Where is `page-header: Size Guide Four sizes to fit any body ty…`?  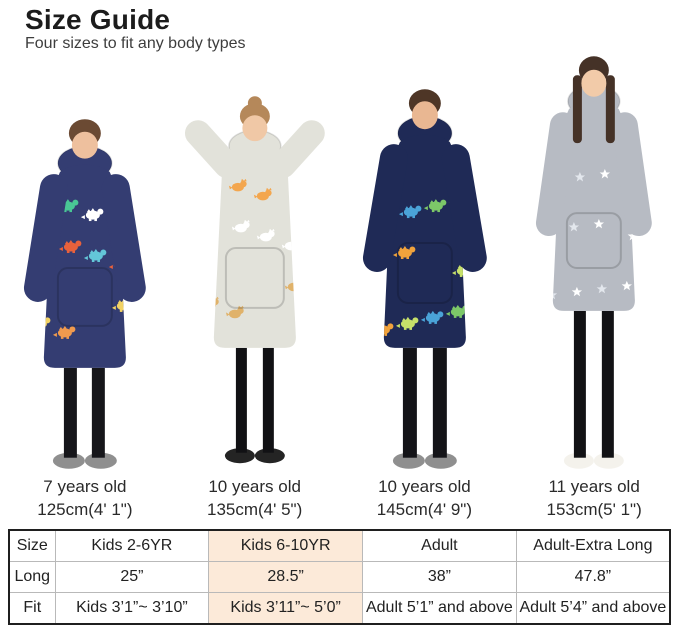
page-header: Size Guide Four sizes to fit any body ty… is located at coordinates (339, 26).